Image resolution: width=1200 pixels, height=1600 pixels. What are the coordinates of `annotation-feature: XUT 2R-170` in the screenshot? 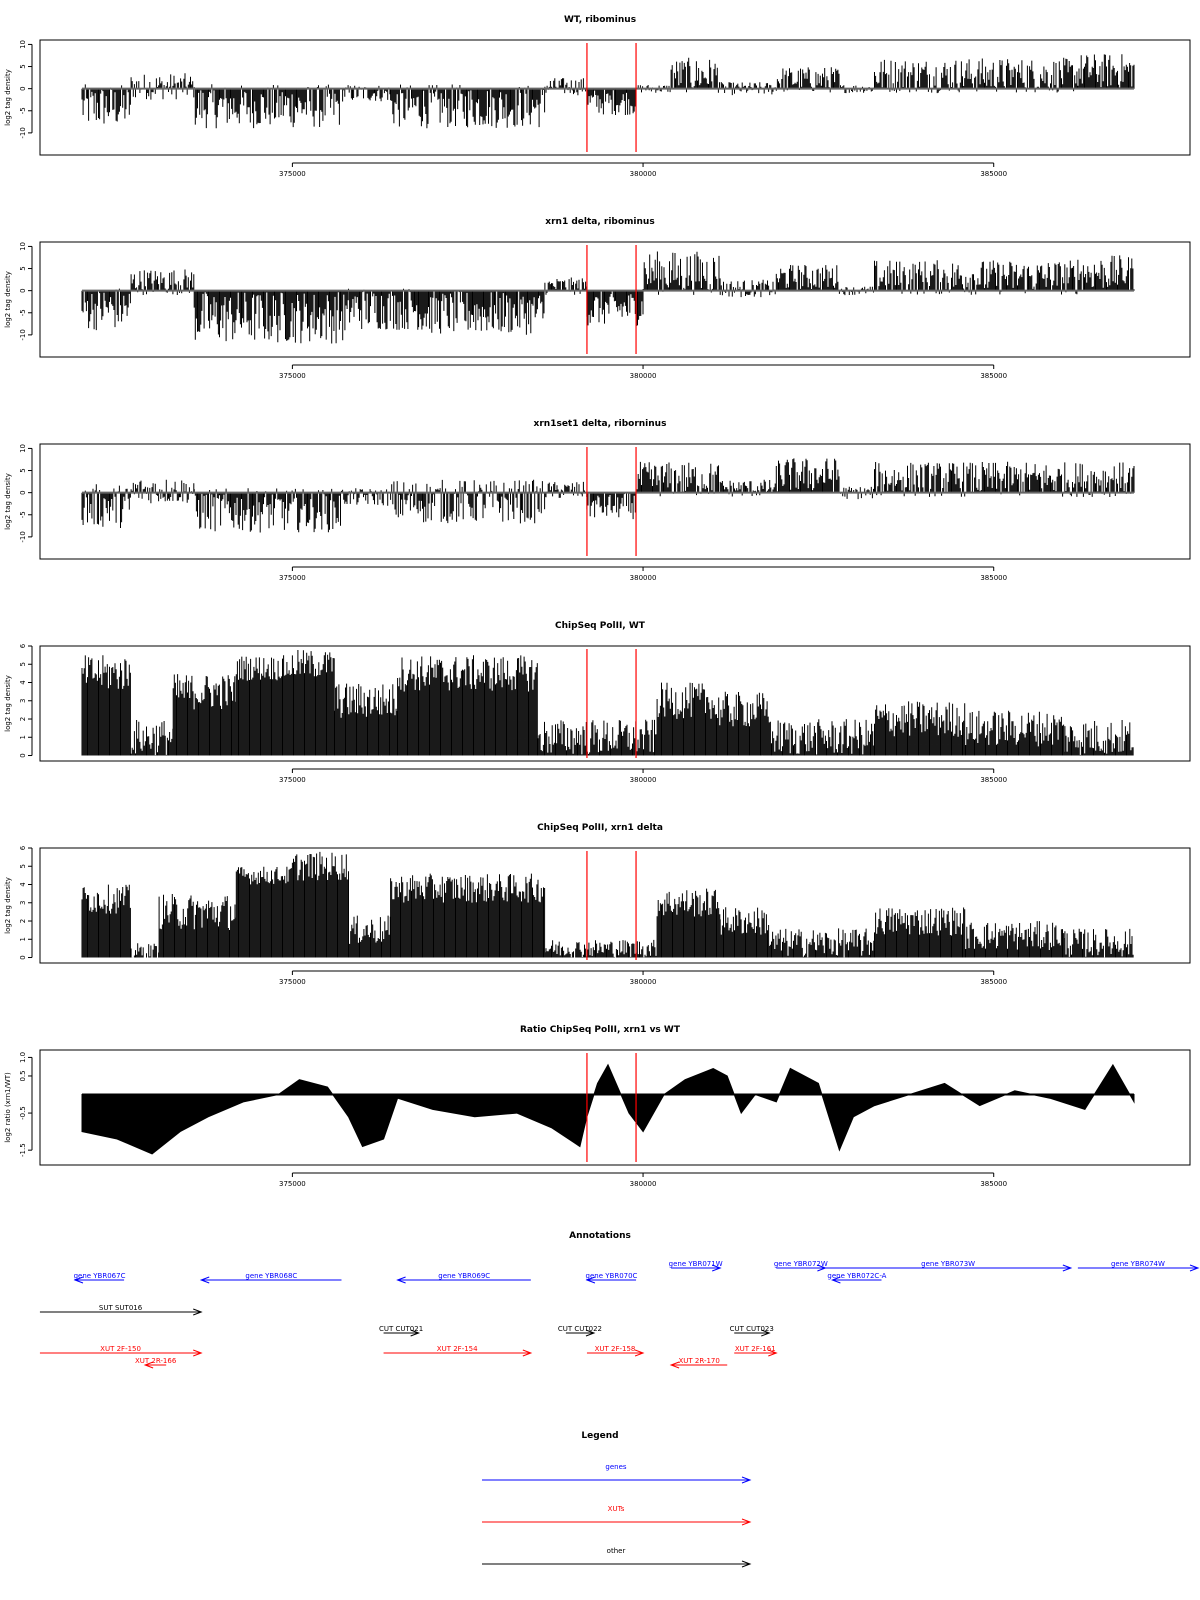 It's located at (698, 1363).